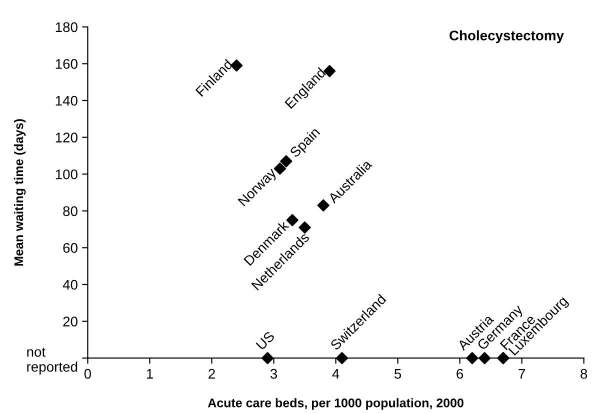  I want to click on y-tick-label: 20, so click(70, 321).